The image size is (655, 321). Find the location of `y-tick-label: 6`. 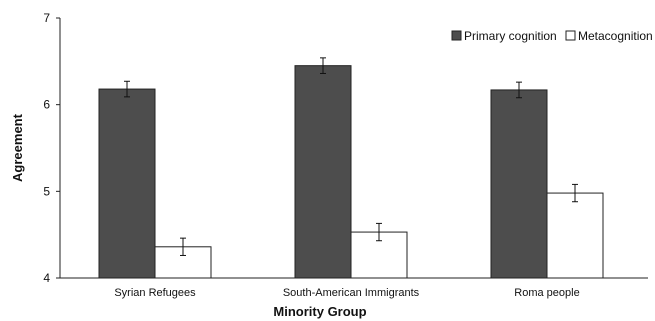

y-tick-label: 6 is located at coordinates (46, 105).